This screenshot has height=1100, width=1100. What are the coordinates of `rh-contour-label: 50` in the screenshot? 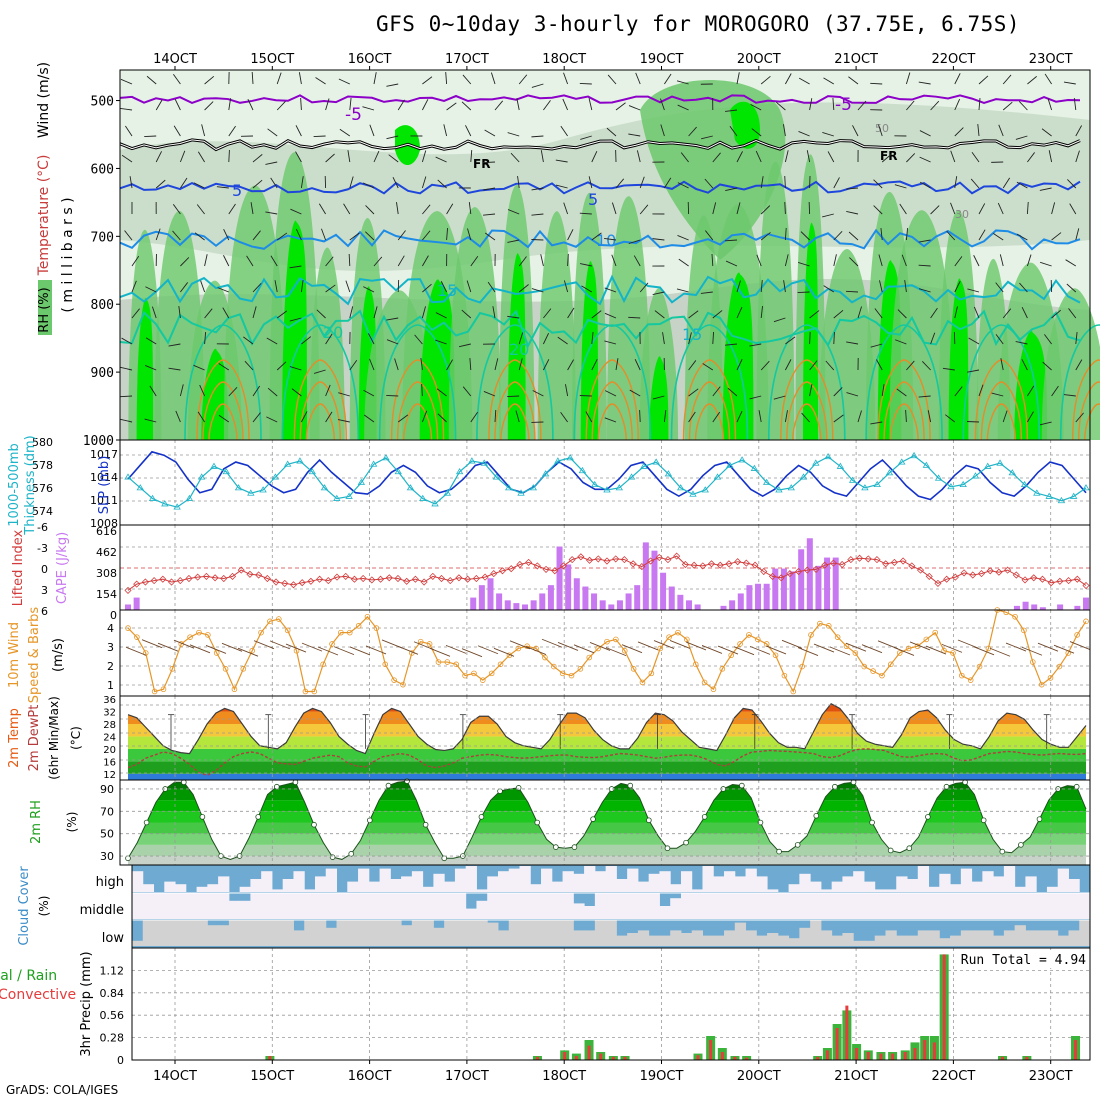 It's located at (882, 128).